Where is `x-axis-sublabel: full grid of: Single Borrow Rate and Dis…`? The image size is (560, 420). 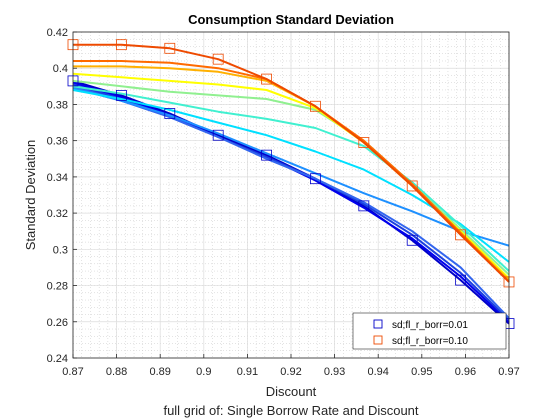 x-axis-sublabel: full grid of: Single Borrow Rate and Dis… is located at coordinates (290, 410).